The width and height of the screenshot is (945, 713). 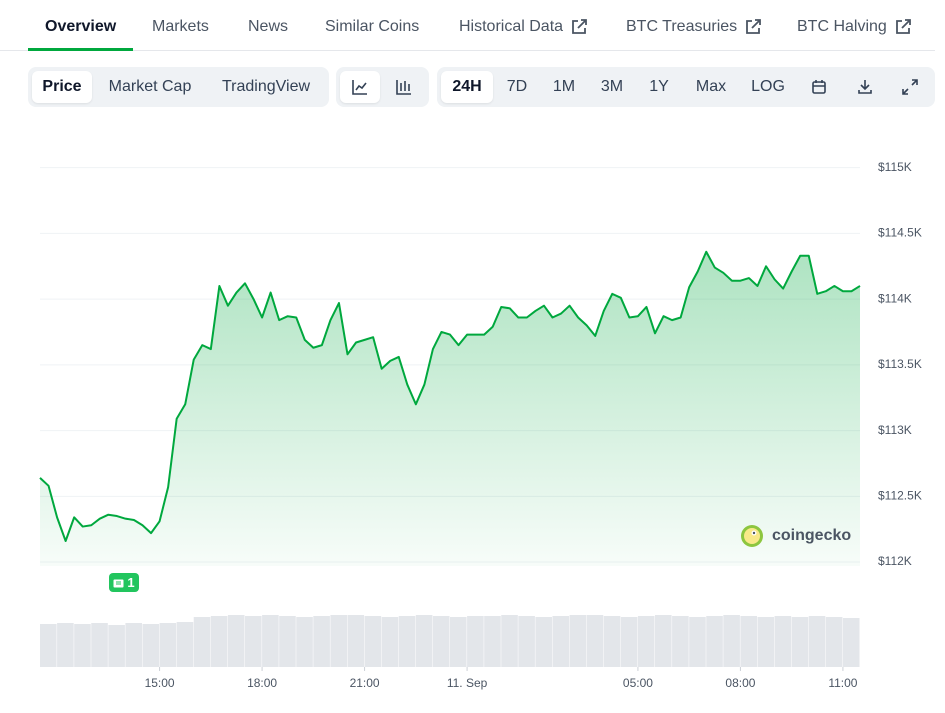 I want to click on metric-button: Market Cap, so click(x=150, y=86).